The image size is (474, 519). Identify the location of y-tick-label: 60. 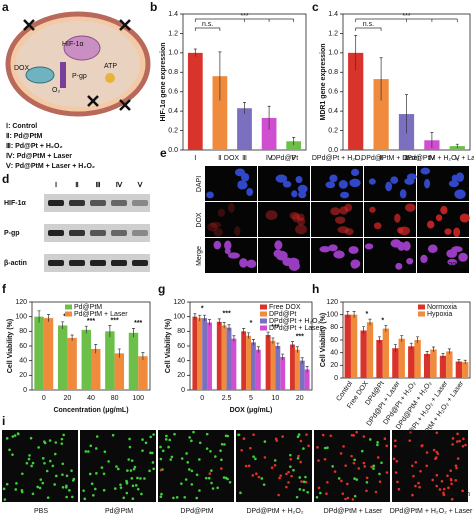
(334, 340).